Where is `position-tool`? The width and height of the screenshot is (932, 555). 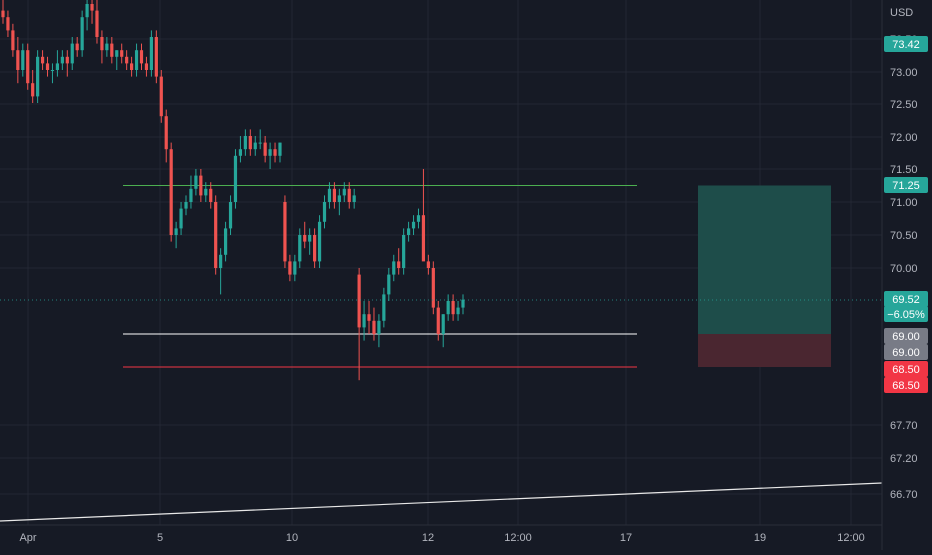 position-tool is located at coordinates (764, 276).